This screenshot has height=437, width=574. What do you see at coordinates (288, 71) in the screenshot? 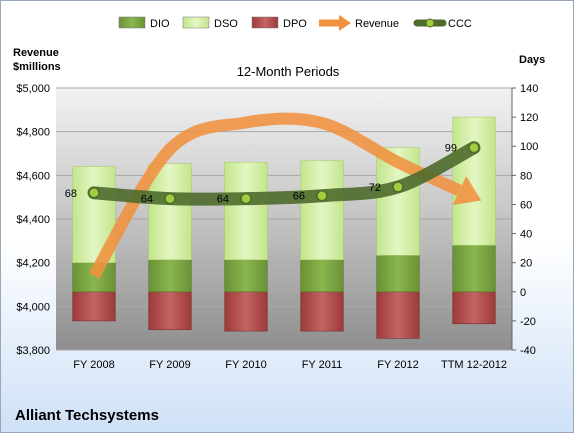
I see `chart-title: 12-Month Periods` at bounding box center [288, 71].